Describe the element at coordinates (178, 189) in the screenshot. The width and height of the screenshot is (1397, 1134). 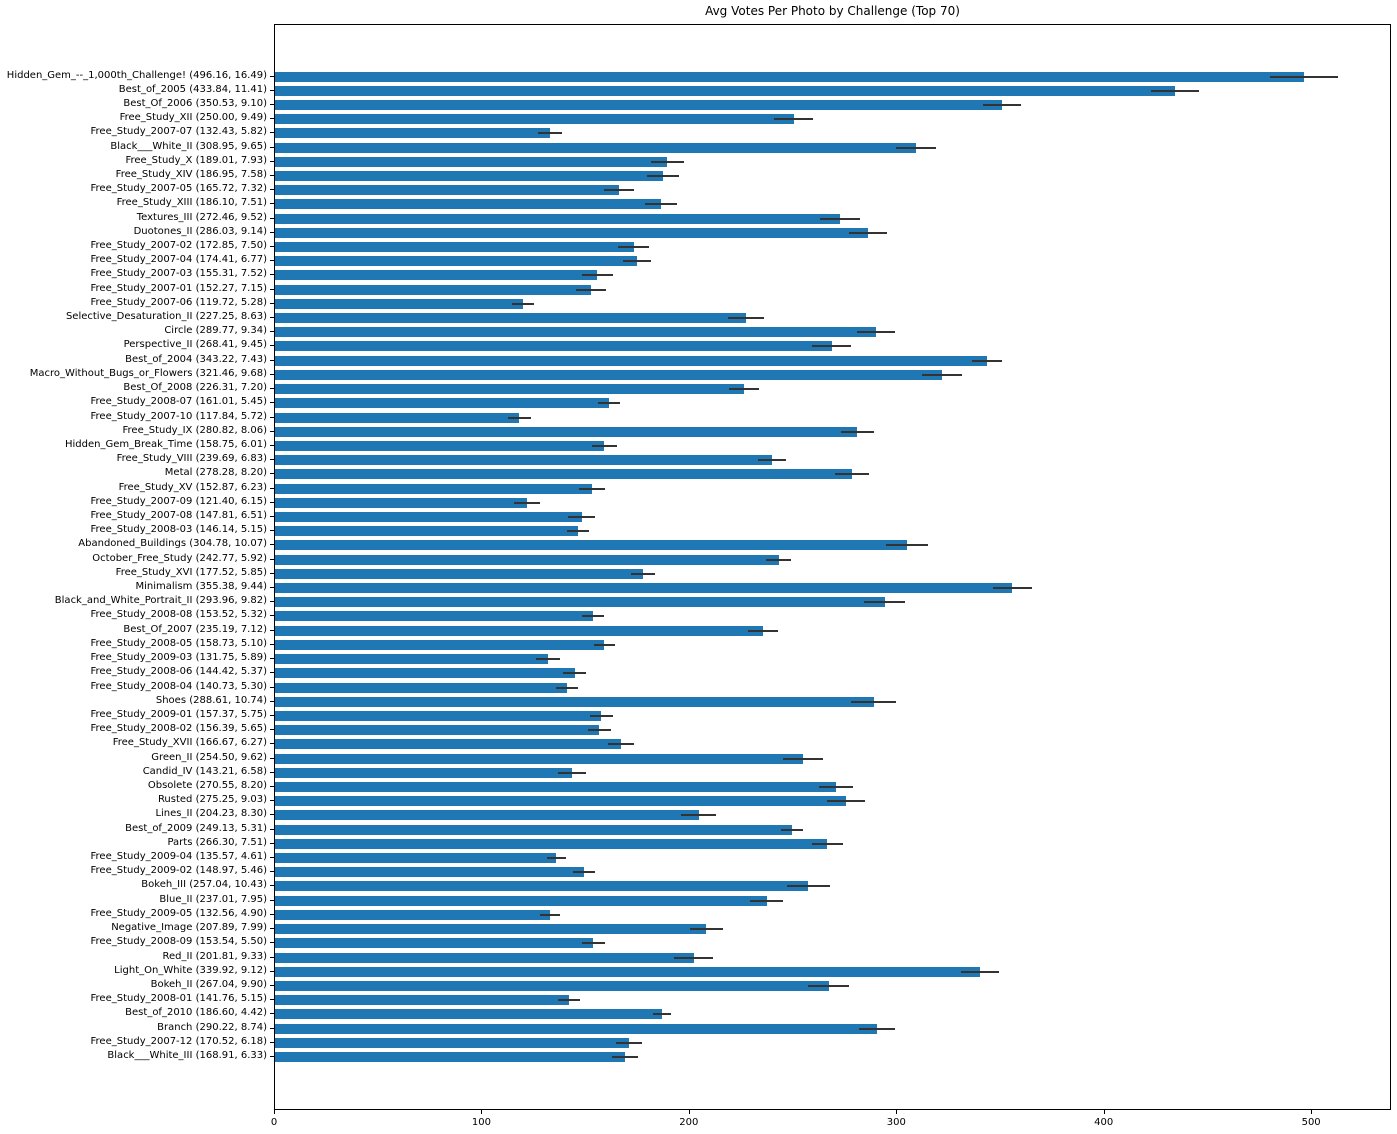
I see `bar-label: Free_Study_2007-05 (165.72, 7.32)` at that location.